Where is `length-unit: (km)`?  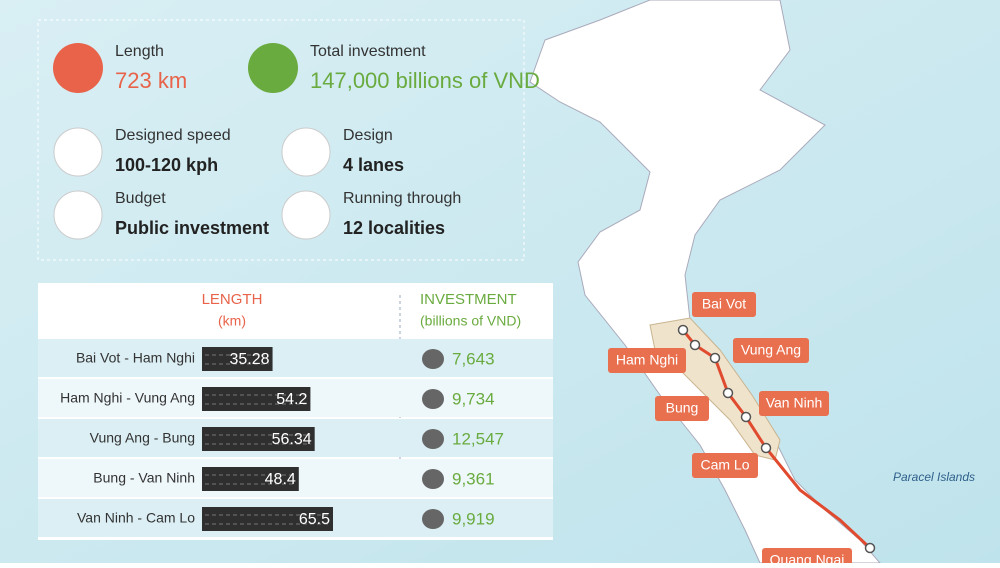
length-unit: (km) is located at coordinates (232, 321).